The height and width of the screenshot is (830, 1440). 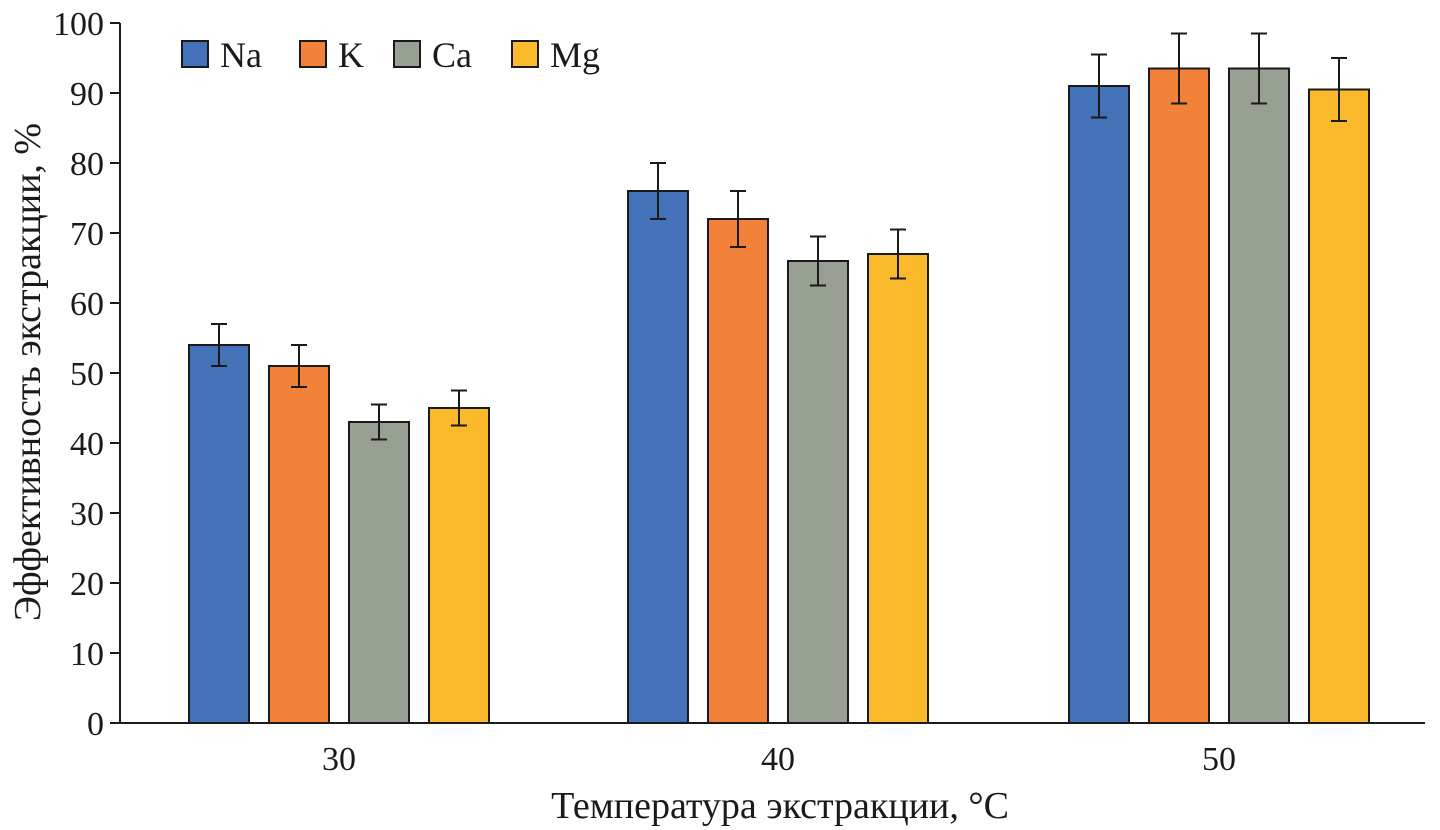 What do you see at coordinates (452, 55) in the screenshot?
I see `legend-label: Ca` at bounding box center [452, 55].